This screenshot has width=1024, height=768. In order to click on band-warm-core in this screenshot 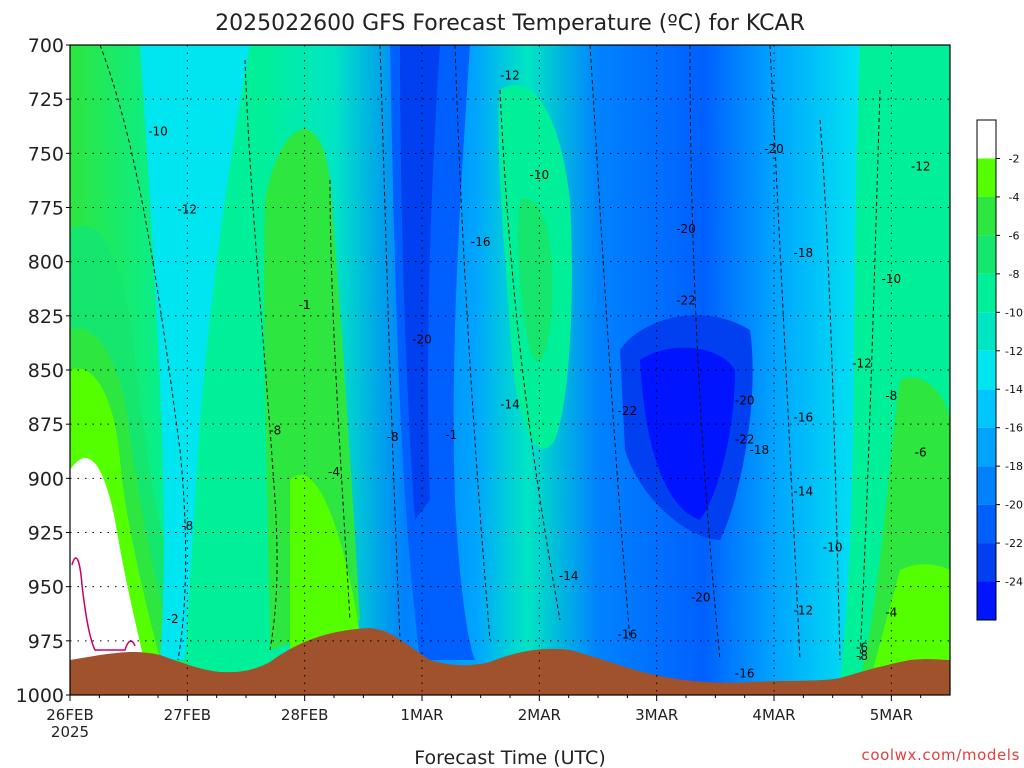, I will do `click(325, 562)`.